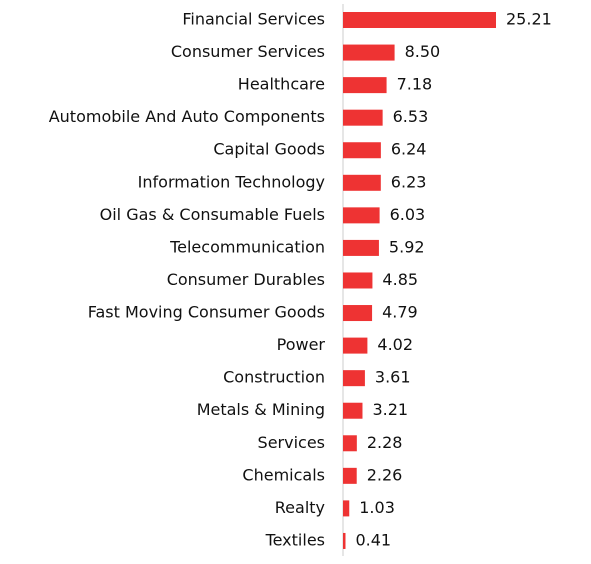 This screenshot has height=564, width=591. Describe the element at coordinates (248, 51) in the screenshot. I see `category-label: Consumer Services` at that location.